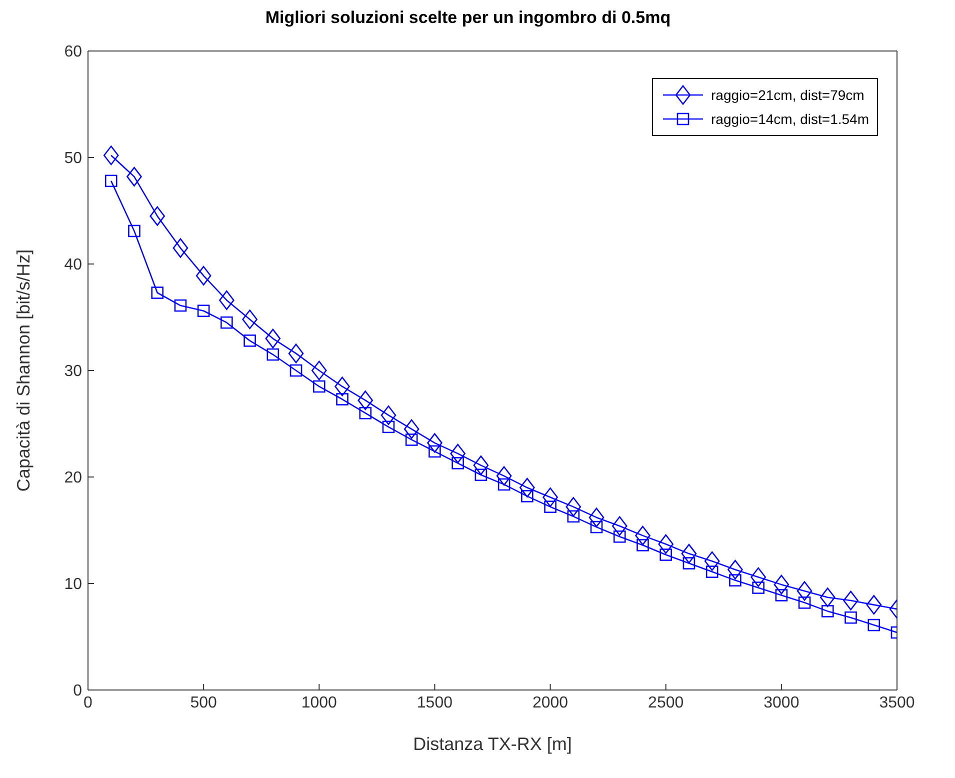 The height and width of the screenshot is (778, 955). I want to click on y-tick-label: 20, so click(73, 478).